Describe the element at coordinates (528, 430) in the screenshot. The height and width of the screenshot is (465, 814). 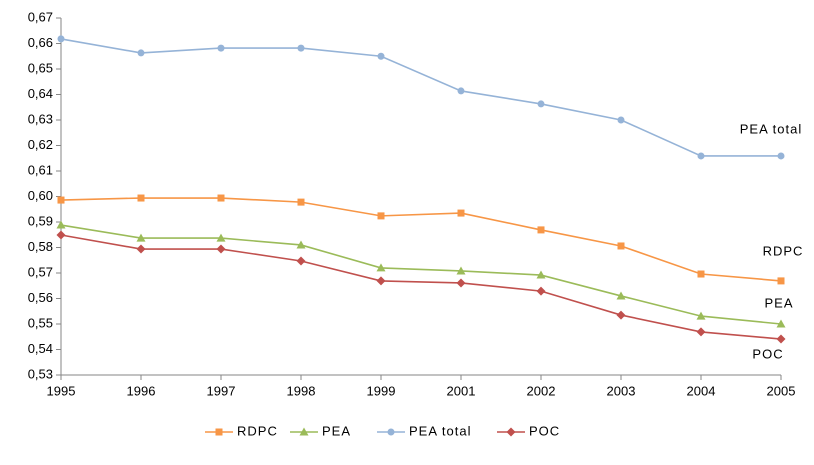
I see `legend-item: POC` at that location.